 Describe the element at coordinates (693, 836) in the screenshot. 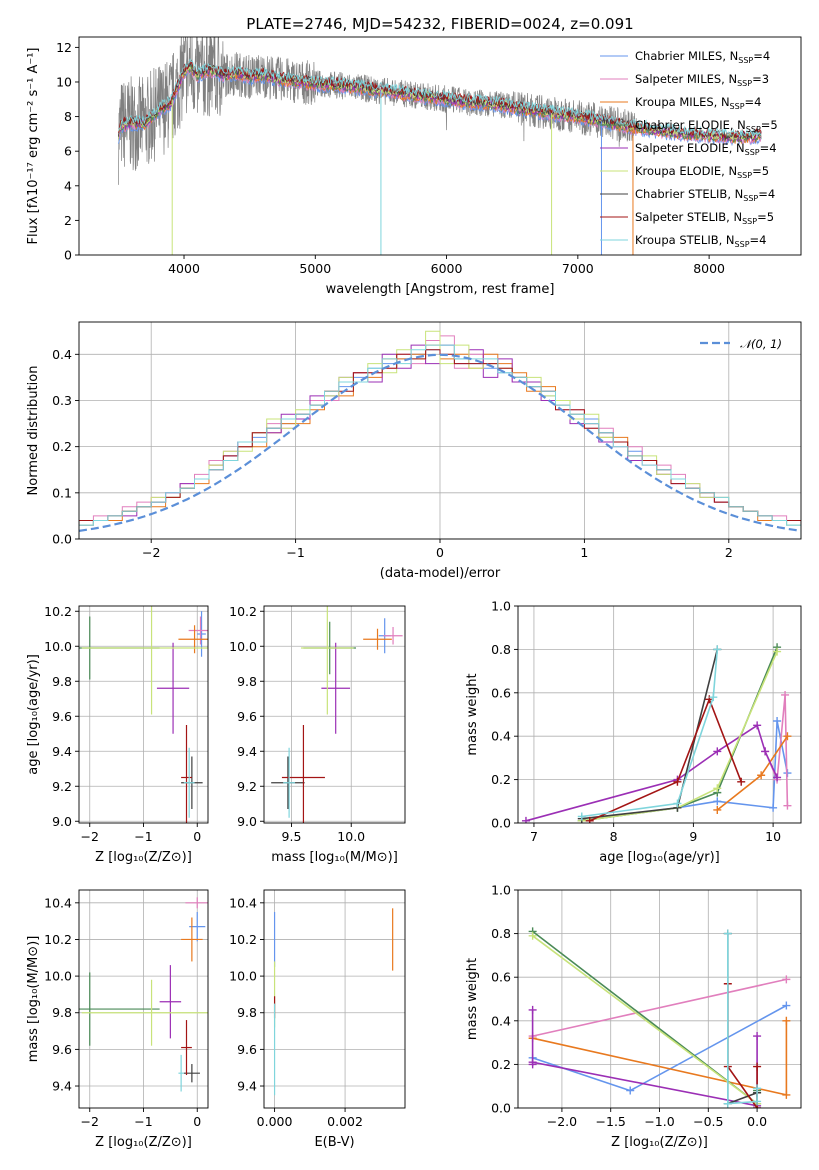

I see `x-tick-label: 9` at that location.